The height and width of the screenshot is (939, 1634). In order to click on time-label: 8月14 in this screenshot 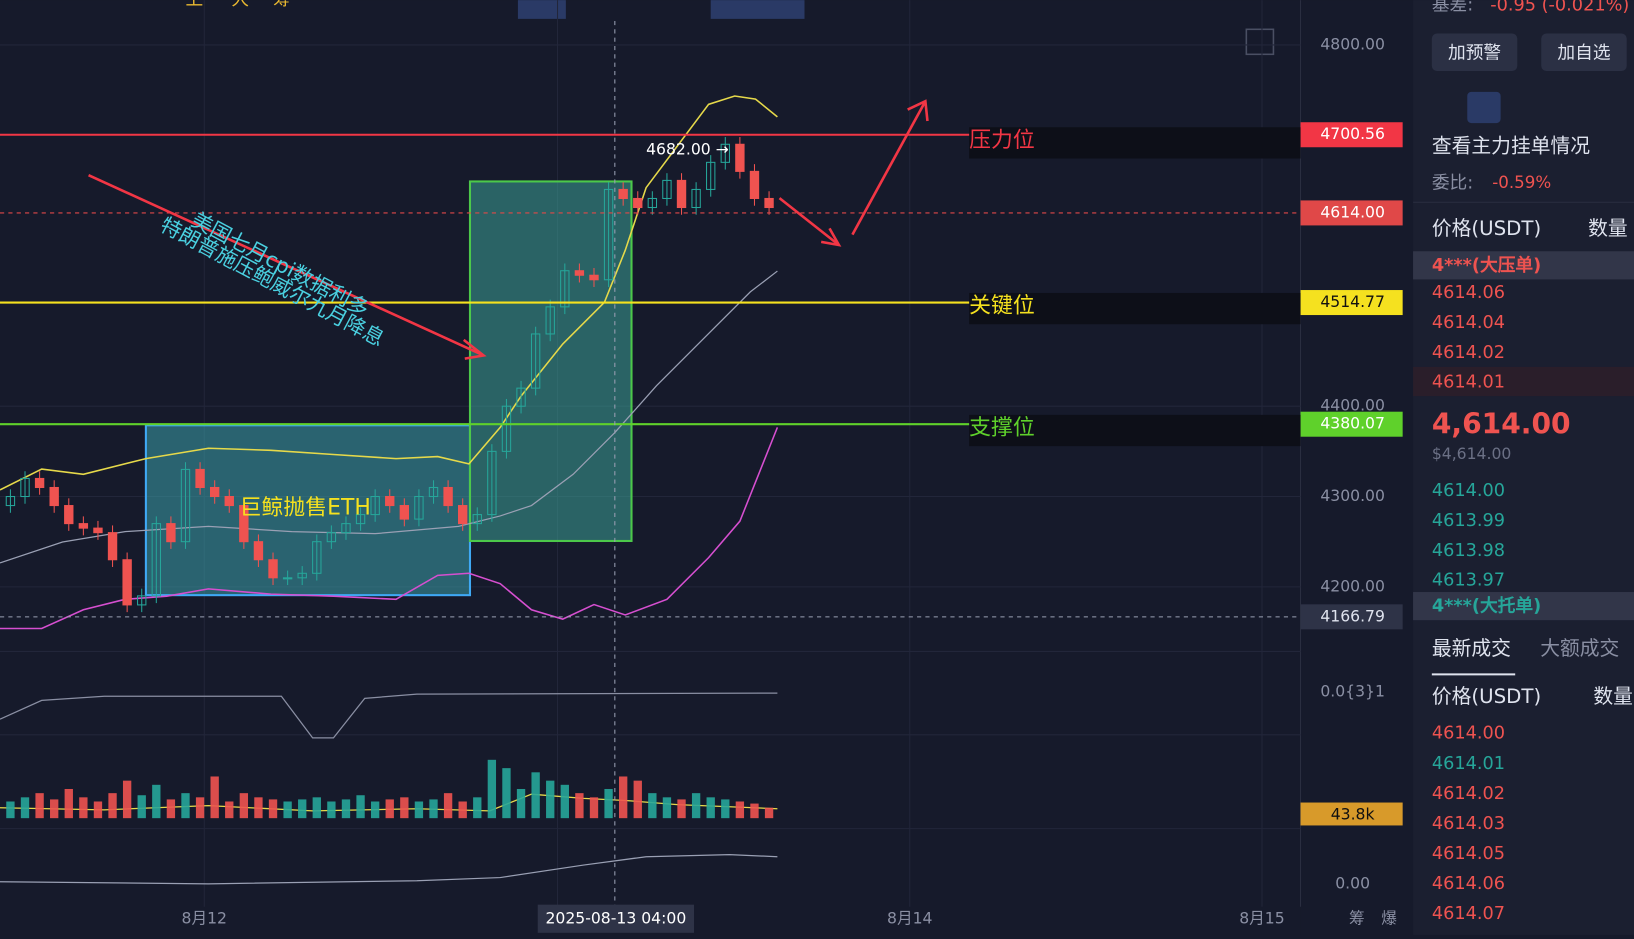, I will do `click(910, 918)`.